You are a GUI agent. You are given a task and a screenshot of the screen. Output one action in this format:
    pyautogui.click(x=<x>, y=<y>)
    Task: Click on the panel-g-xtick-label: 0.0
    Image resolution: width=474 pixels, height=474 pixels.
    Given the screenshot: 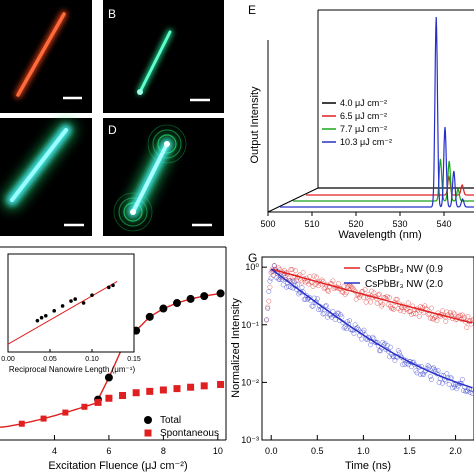 What is the action you would take?
    pyautogui.click(x=271, y=451)
    